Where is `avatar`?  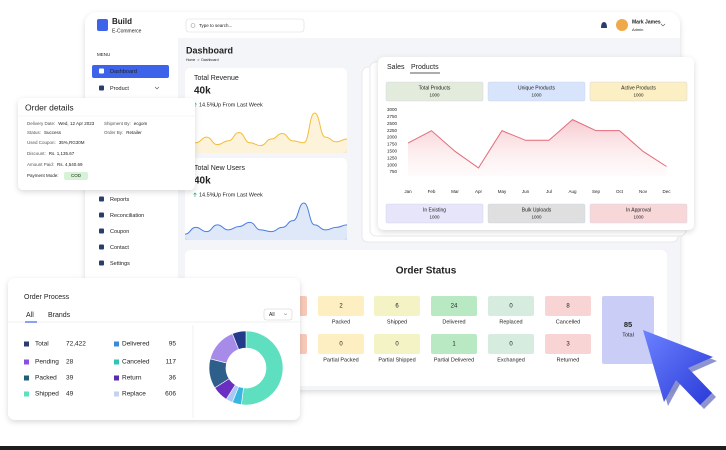
avatar is located at coordinates (622, 25).